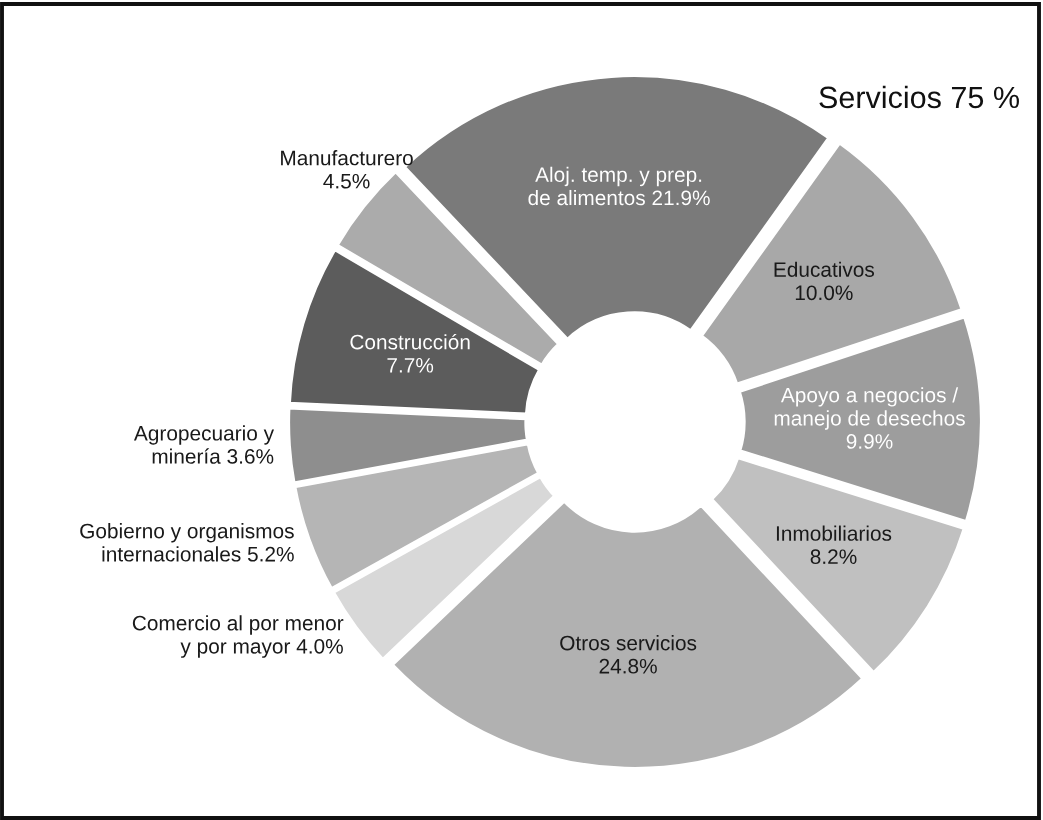 Image resolution: width=1043 pixels, height=820 pixels. Describe the element at coordinates (619, 186) in the screenshot. I see `slice-label: Aloj. temp. y prep. de alimentos 21.9%` at that location.